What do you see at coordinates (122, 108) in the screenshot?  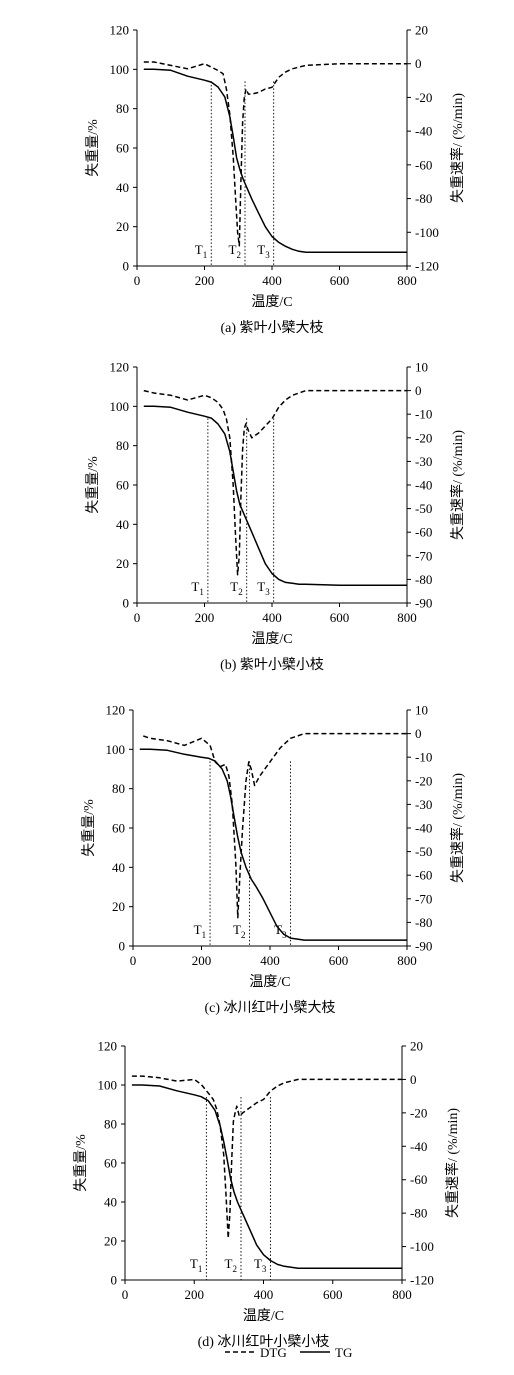 I see `y-left-tick-label: 80` at bounding box center [122, 108].